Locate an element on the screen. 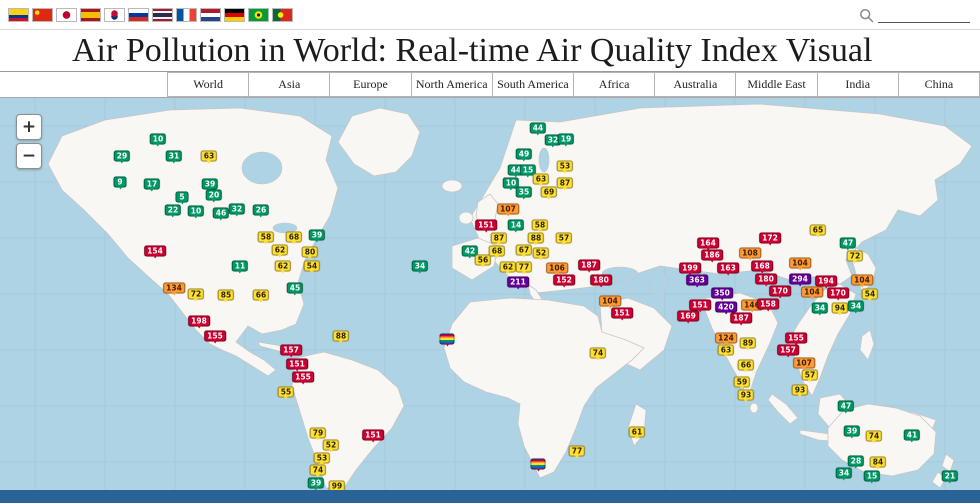  aqi-marker: 5 is located at coordinates (182, 198).